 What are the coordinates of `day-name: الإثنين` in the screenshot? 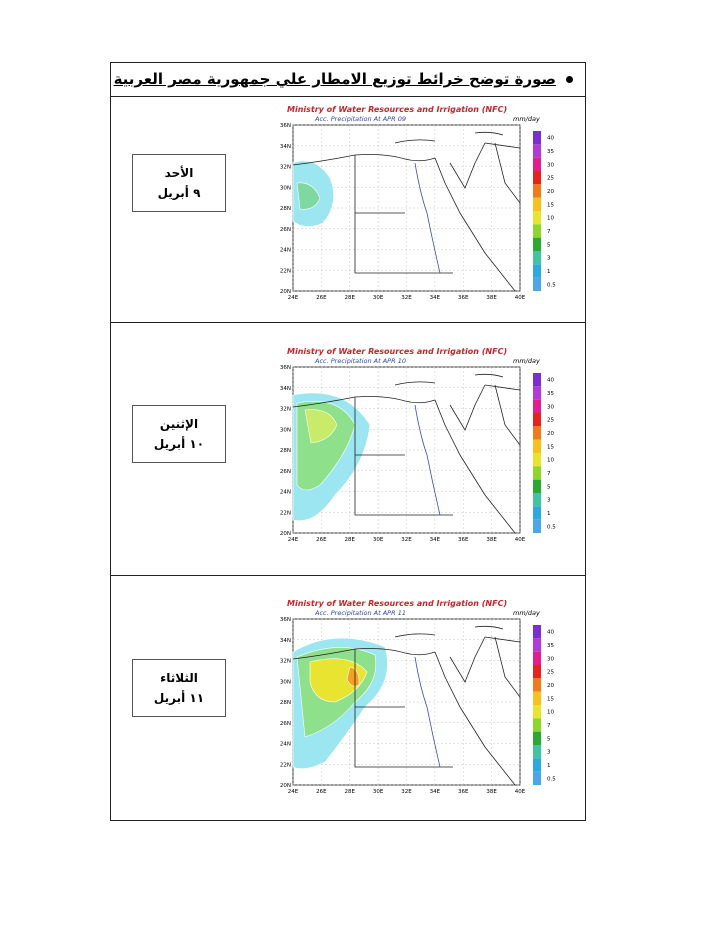 It's located at (179, 424).